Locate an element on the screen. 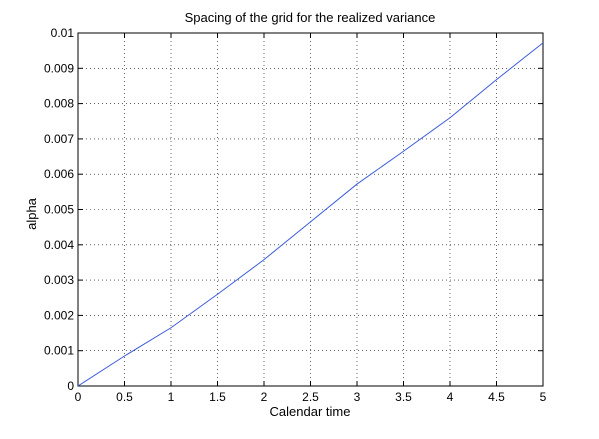  x-tick-label: 3.5 is located at coordinates (403, 397).